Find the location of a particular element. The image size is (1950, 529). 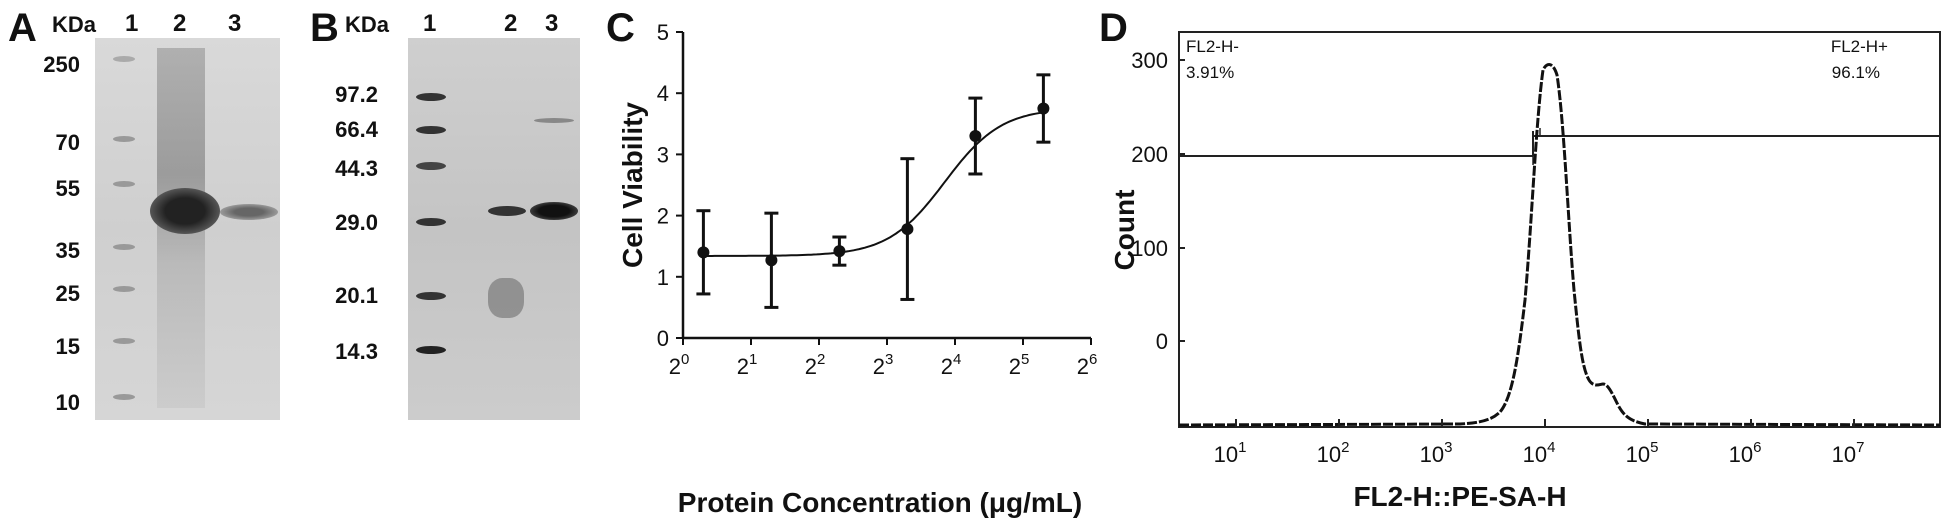

marker-44-3: 44.3 is located at coordinates (356, 168).